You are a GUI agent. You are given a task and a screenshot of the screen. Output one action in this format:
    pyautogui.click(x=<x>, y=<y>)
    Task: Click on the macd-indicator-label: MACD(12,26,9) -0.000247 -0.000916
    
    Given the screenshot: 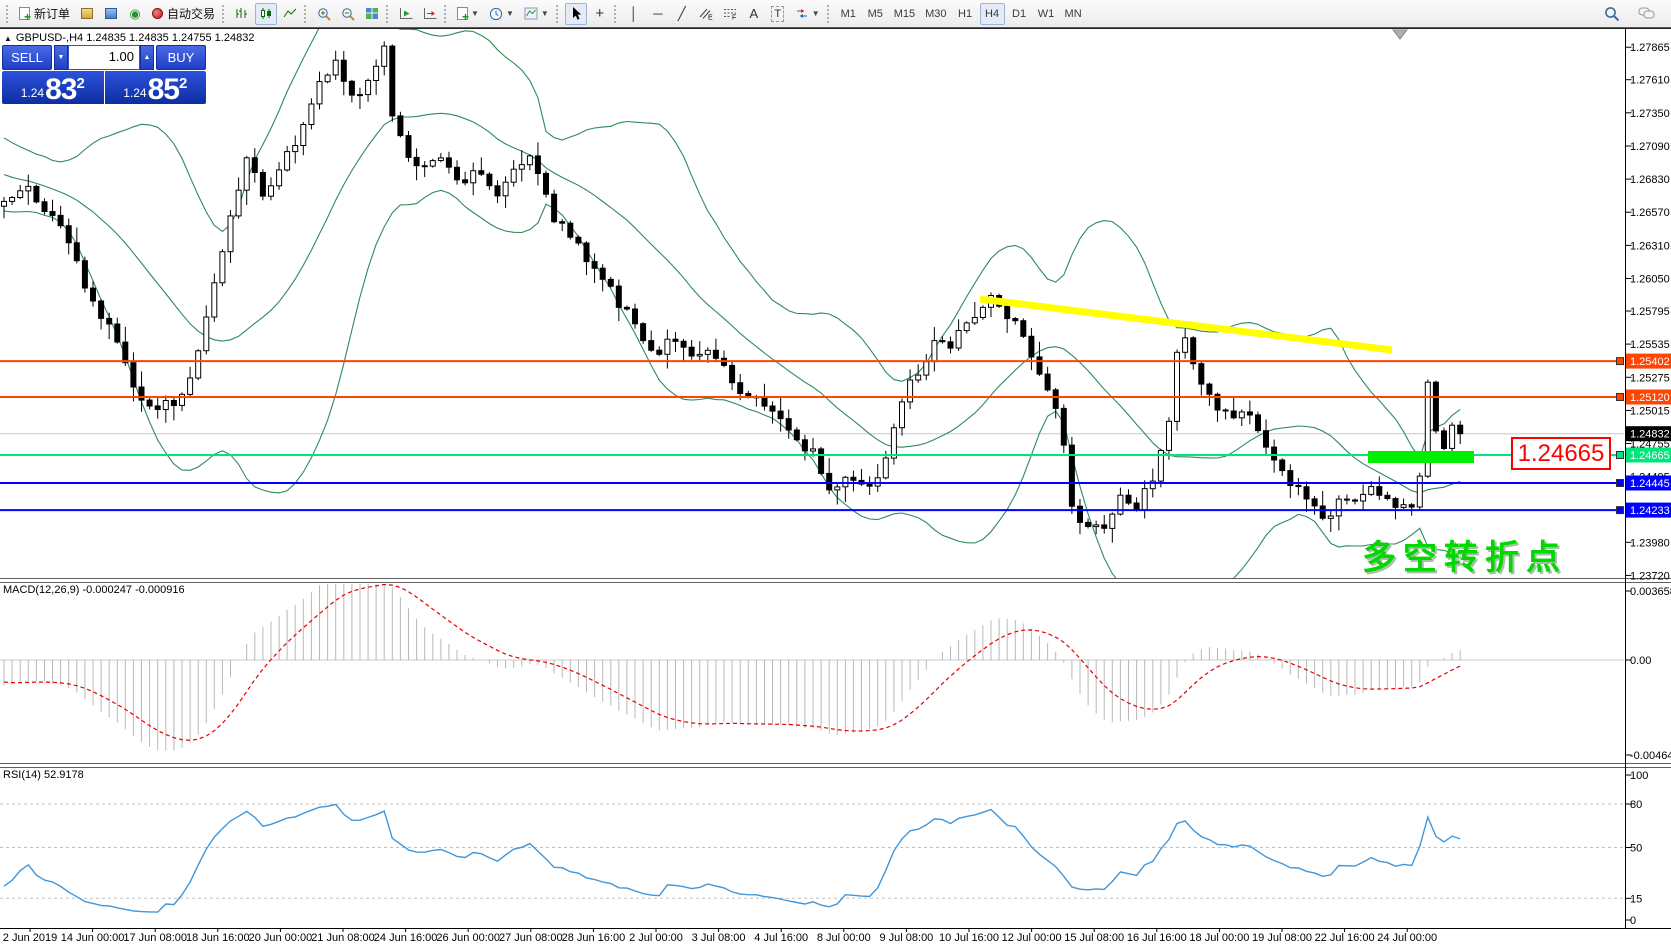 What is the action you would take?
    pyautogui.click(x=94, y=590)
    